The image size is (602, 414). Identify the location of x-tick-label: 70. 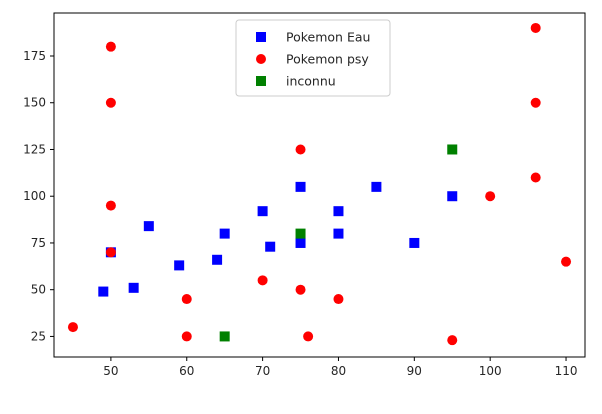
(262, 371).